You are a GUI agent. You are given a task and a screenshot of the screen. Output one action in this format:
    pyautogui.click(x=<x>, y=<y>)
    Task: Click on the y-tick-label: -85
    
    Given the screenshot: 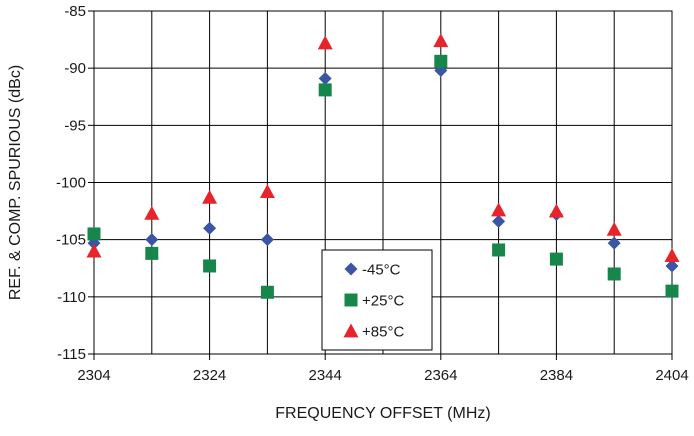 What is the action you would take?
    pyautogui.click(x=75, y=11)
    